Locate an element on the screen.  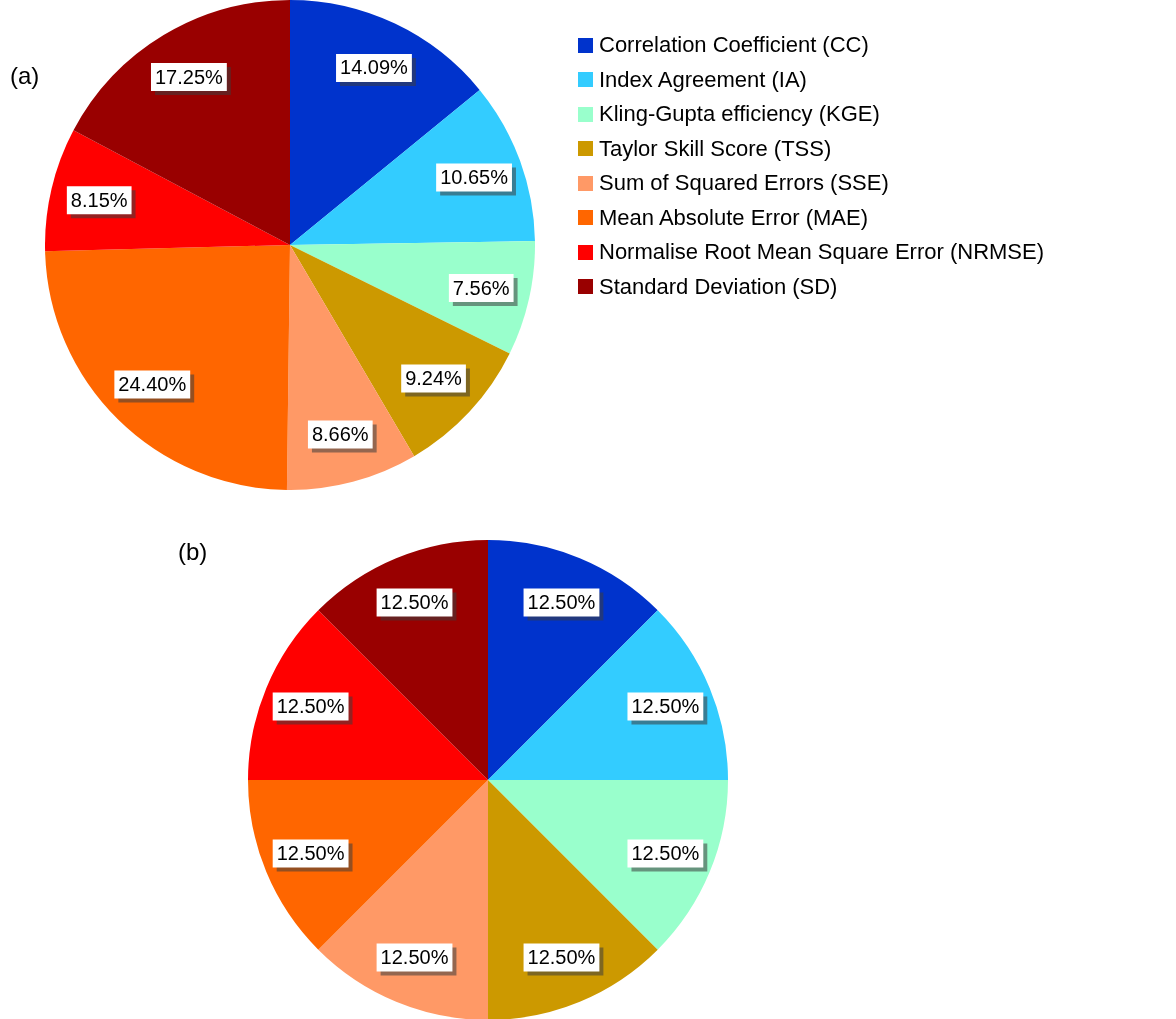
legend-label: Index Agreement (IA) is located at coordinates (703, 79).